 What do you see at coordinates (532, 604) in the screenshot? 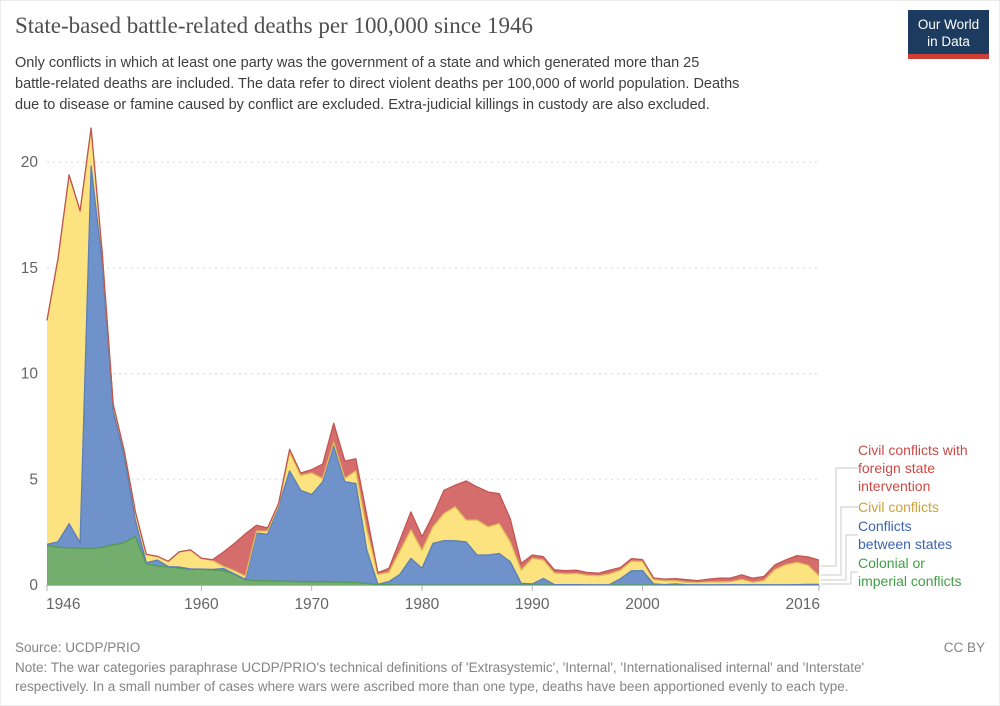
I see `x-tick-label: 1990` at bounding box center [532, 604].